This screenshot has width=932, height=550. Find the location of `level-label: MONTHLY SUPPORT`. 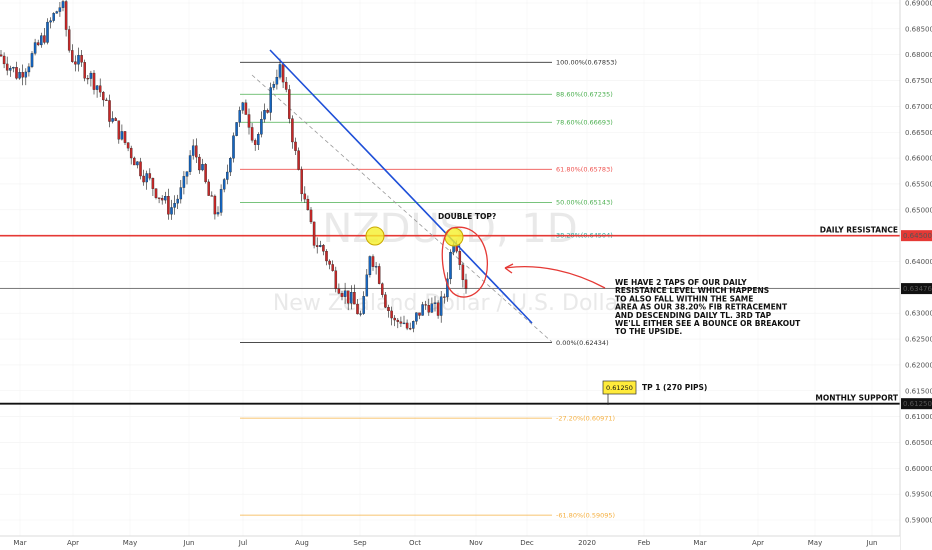

level-label: MONTHLY SUPPORT is located at coordinates (856, 398).